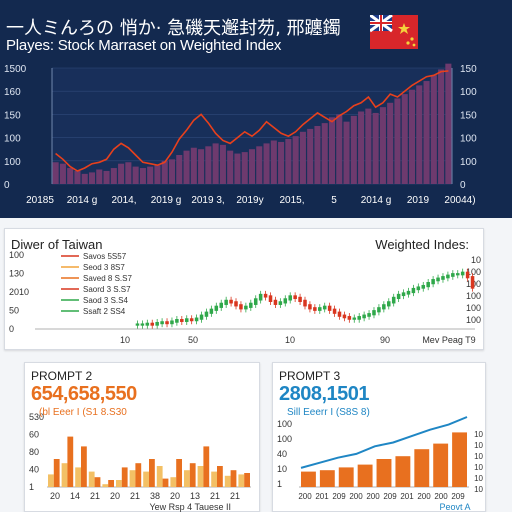 The height and width of the screenshot is (512, 512). I want to click on hero-axis-left-label: 1500, so click(15, 69).